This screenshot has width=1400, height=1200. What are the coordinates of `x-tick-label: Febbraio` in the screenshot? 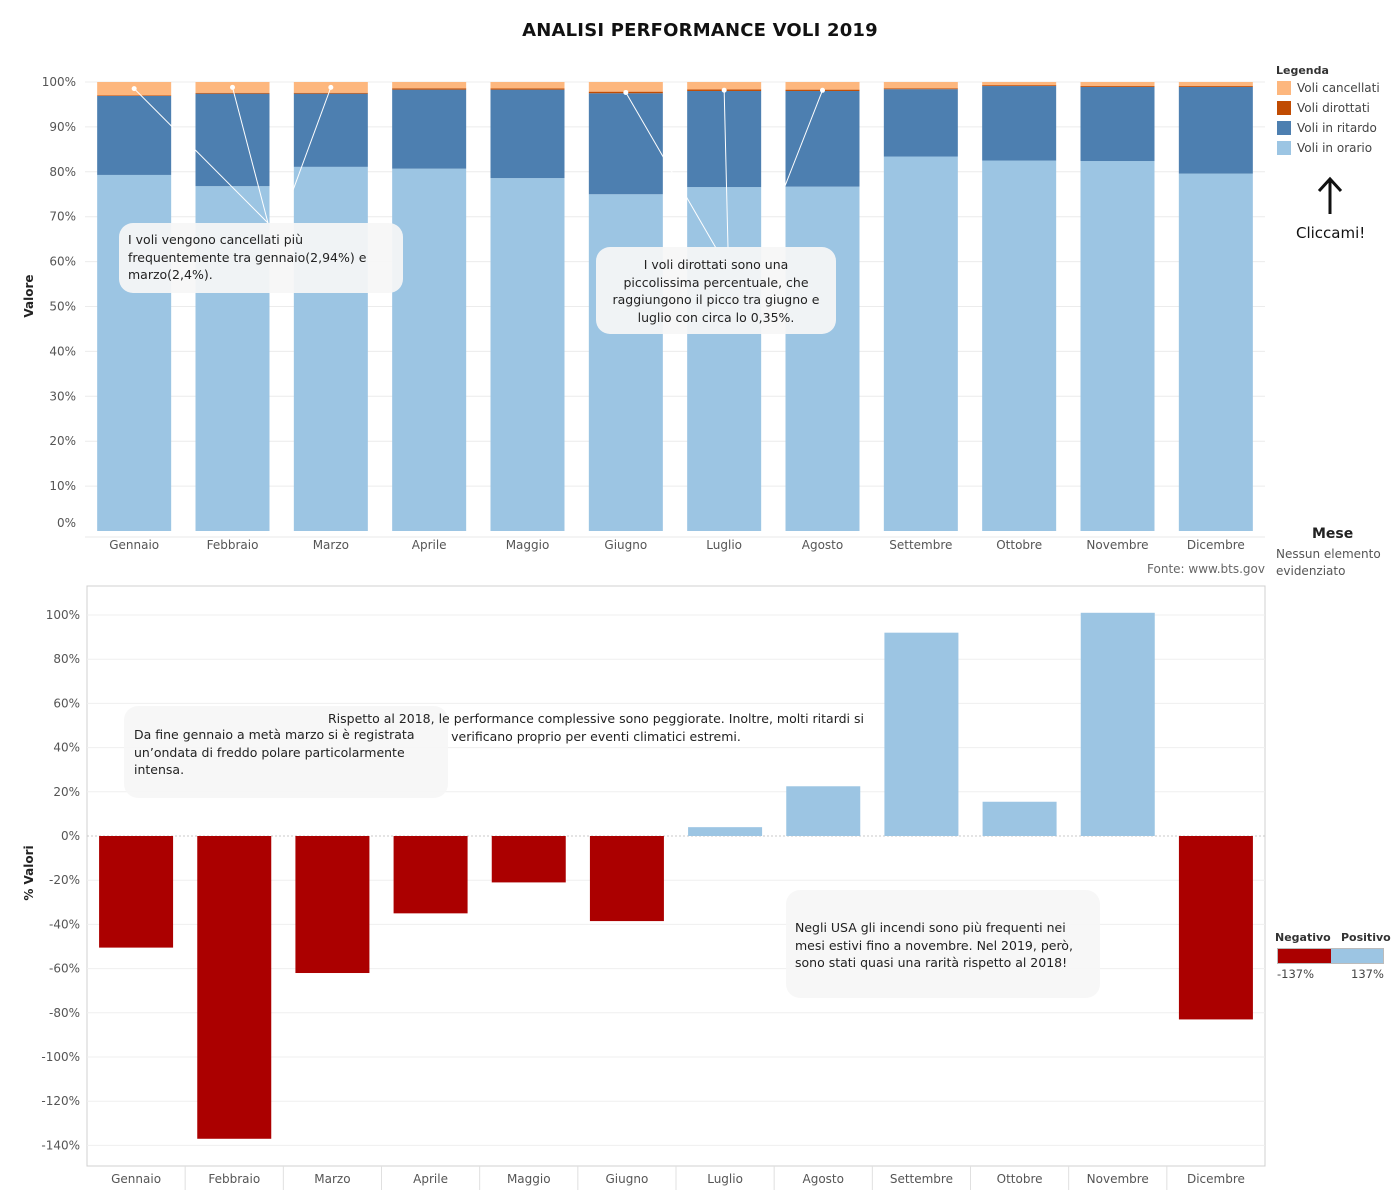 It's located at (233, 545).